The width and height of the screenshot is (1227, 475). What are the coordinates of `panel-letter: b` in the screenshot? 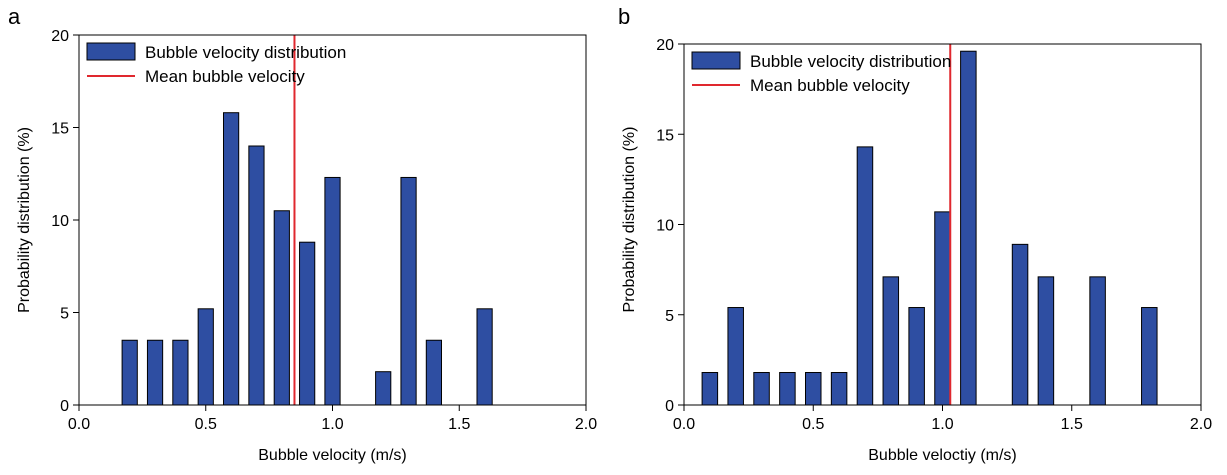 It's located at (624, 16).